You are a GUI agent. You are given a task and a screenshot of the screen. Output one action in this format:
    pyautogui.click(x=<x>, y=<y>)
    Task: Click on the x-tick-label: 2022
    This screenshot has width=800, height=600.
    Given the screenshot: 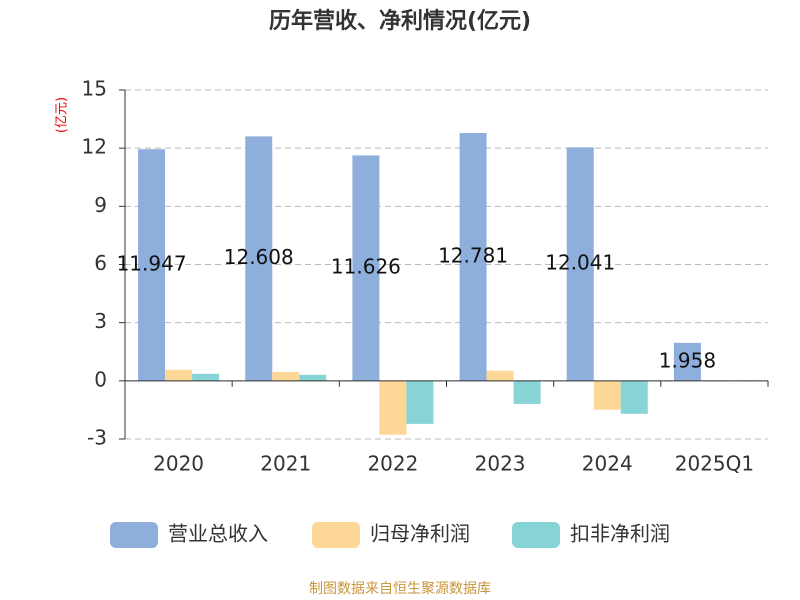 What is the action you would take?
    pyautogui.click(x=392, y=464)
    